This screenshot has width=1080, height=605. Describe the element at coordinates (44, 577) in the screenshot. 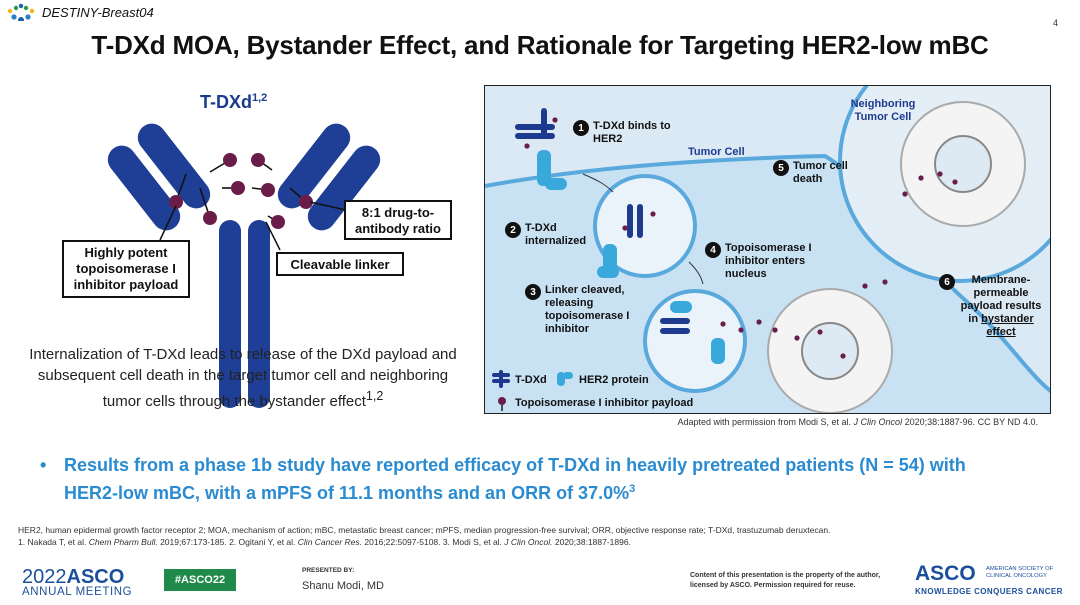

I see `meeting-year: 2022` at that location.